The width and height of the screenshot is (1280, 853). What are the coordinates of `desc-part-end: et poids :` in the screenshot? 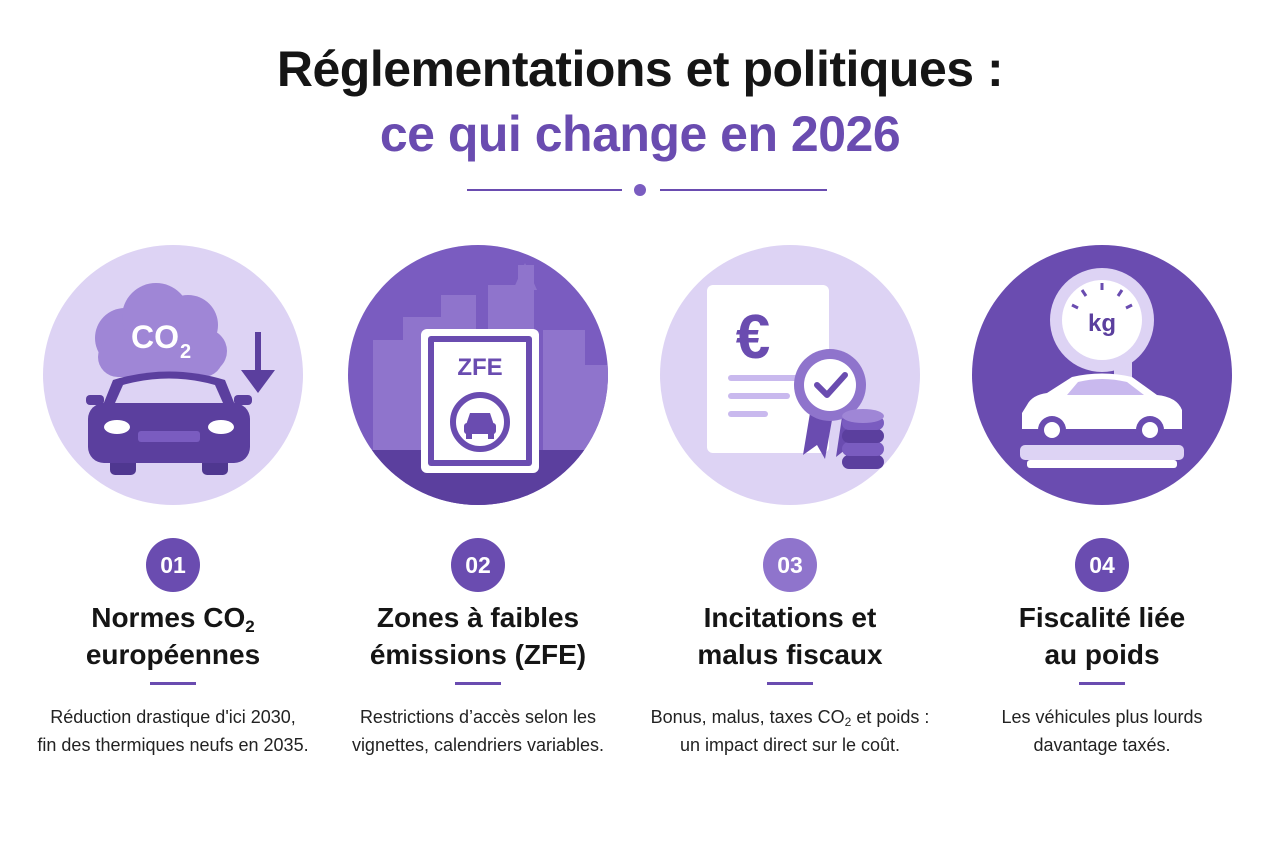 It's located at (890, 717).